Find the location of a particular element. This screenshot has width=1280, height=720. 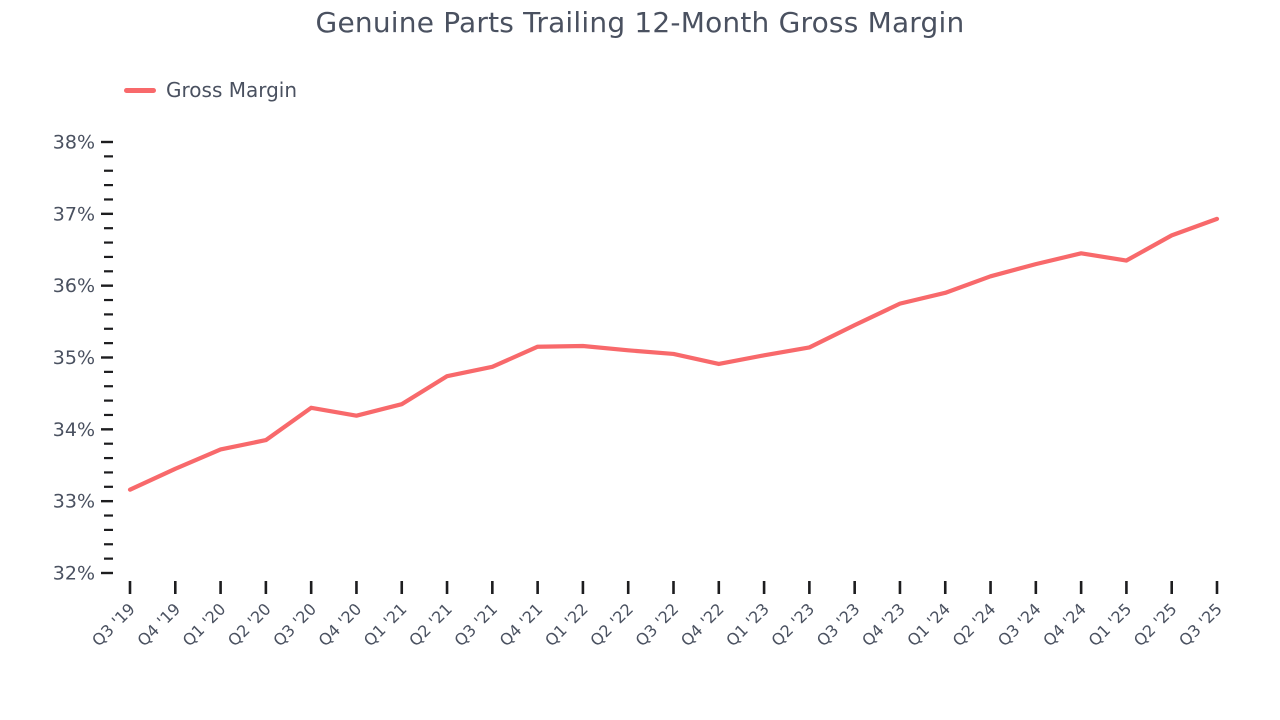

y-axis-tick-label: 36% is located at coordinates (74, 286).